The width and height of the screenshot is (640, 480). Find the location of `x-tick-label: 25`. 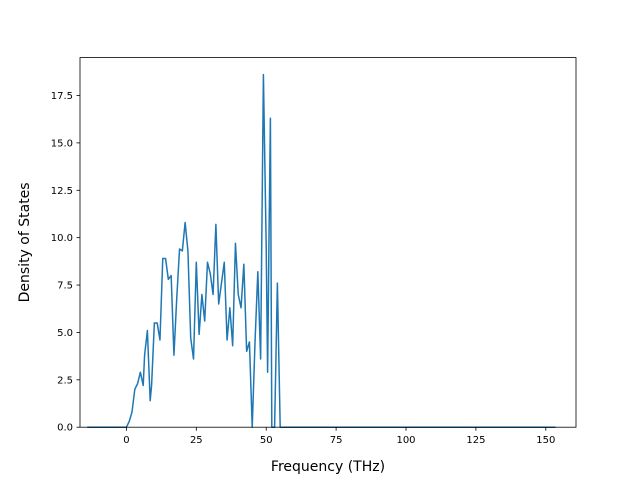

x-tick-label: 25 is located at coordinates (196, 440).